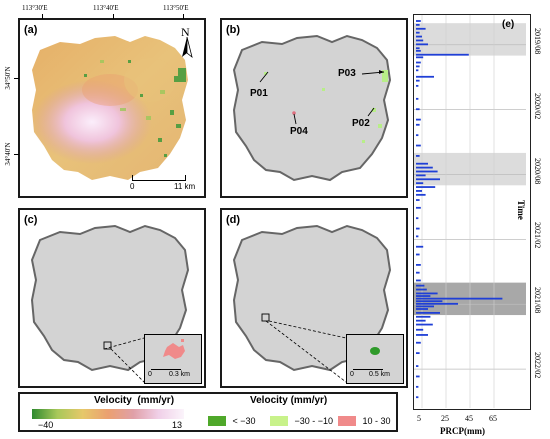 Image resolution: width=550 pixels, height=439 pixels. I want to click on inset-c-scale-zero: 0, so click(150, 374).